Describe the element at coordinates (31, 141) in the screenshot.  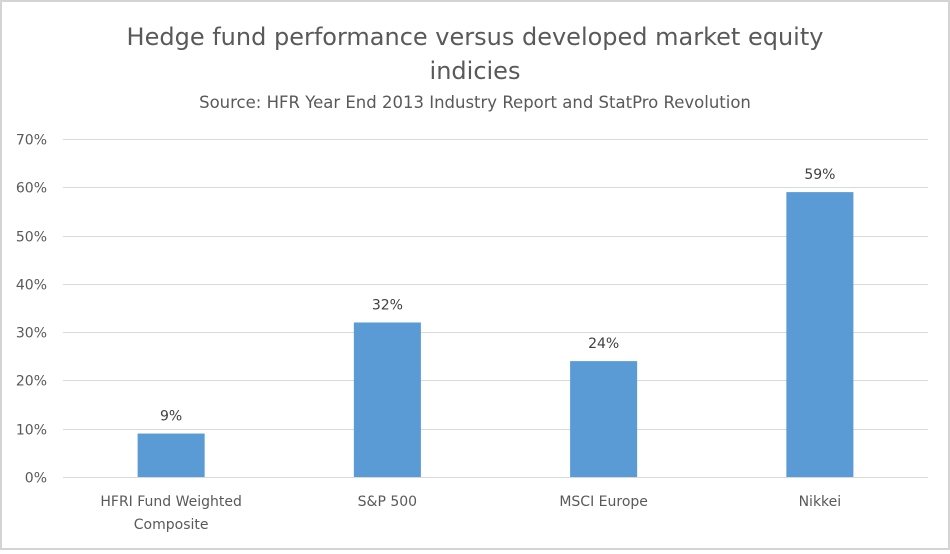
I see `y-tick-label: 70%` at that location.